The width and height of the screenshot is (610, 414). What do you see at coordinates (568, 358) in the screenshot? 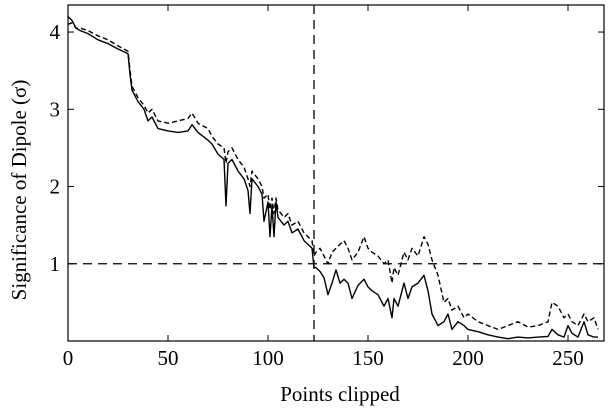
I see `x-tick-label: 250` at bounding box center [568, 358].